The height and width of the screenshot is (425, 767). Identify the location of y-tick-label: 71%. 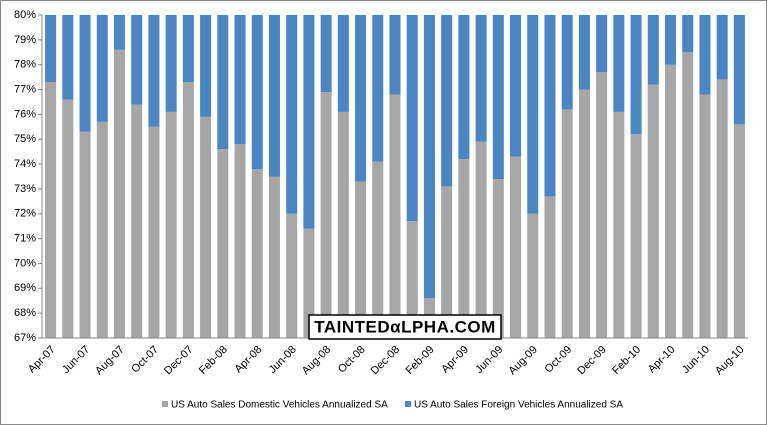
(25, 239).